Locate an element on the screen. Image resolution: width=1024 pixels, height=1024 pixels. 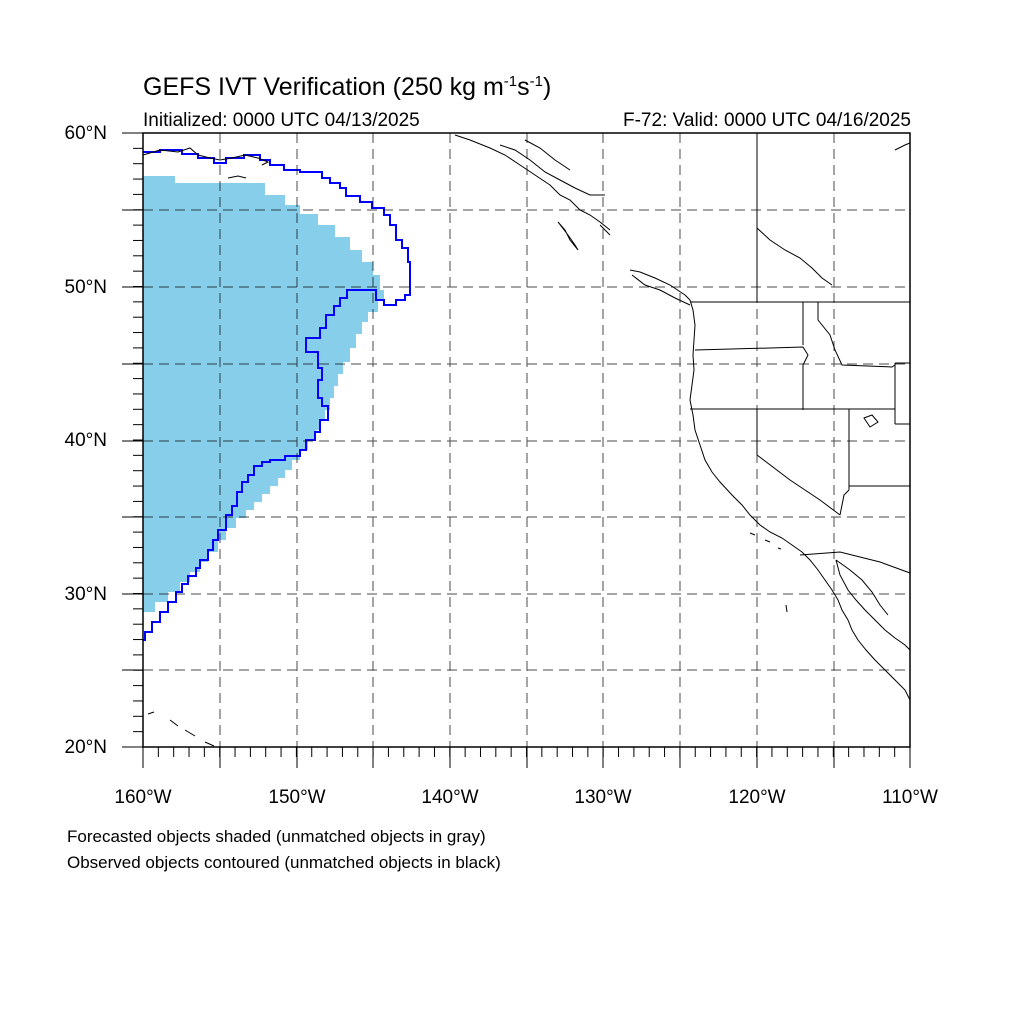
lon-label-110w: 110°W is located at coordinates (910, 797).